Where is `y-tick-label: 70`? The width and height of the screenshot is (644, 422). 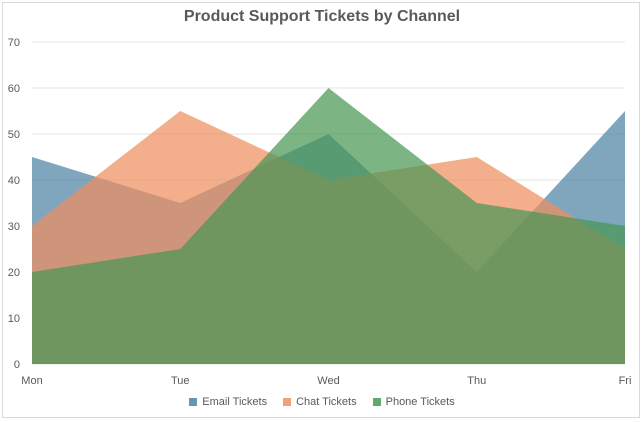
y-tick-label: 70 is located at coordinates (14, 43).